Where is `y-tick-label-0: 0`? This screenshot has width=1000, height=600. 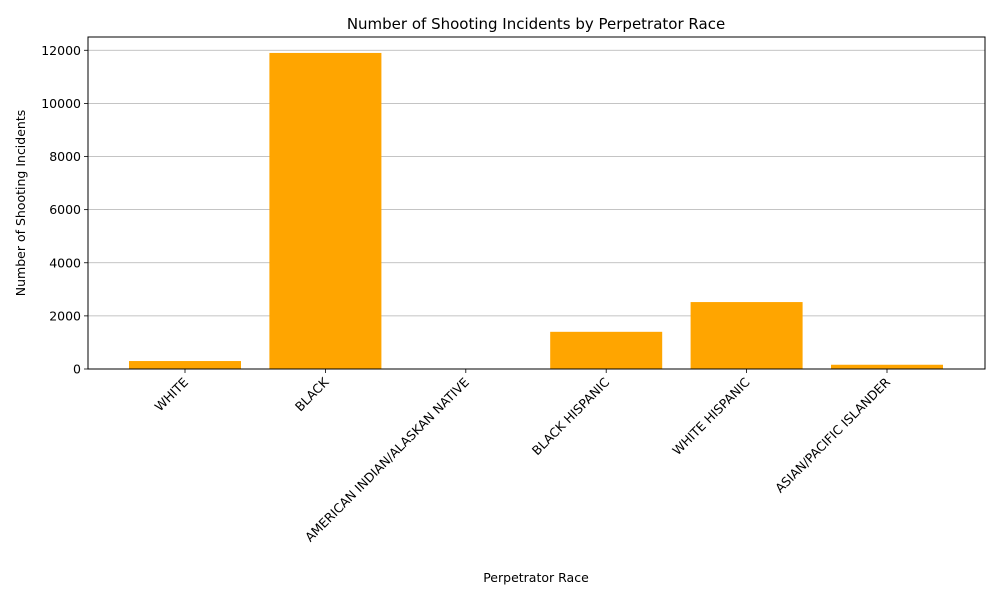 y-tick-label-0: 0 is located at coordinates (77, 369).